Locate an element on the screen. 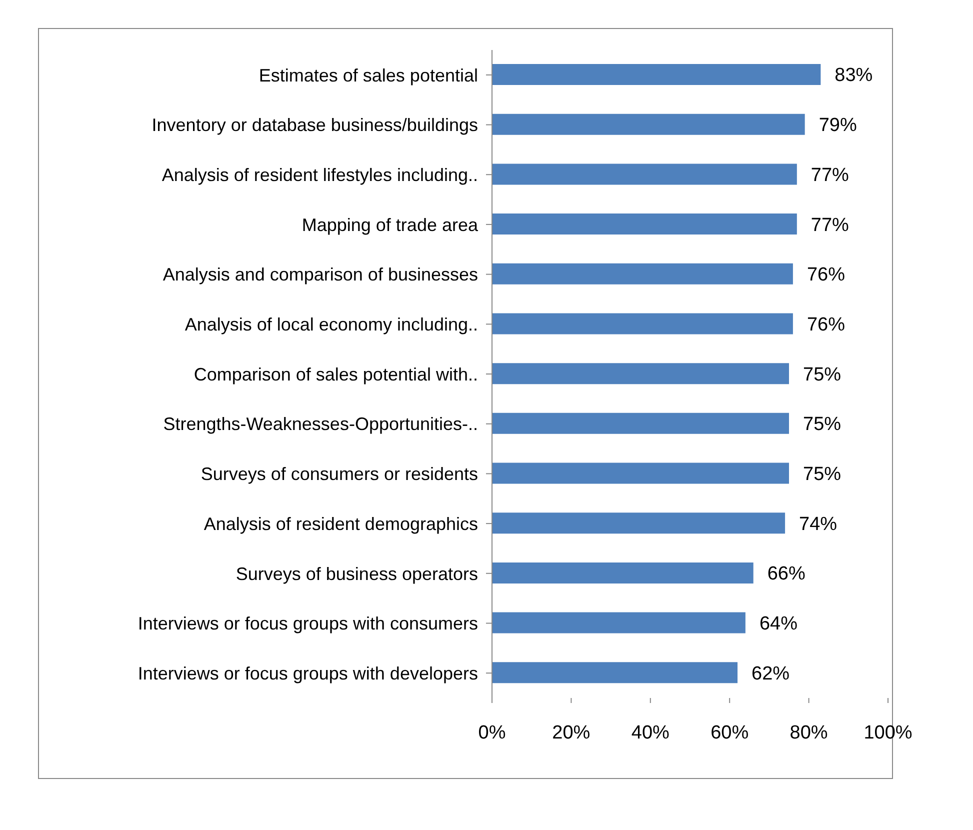  y-tick-label: Surveys of consumers or residents is located at coordinates (339, 474).